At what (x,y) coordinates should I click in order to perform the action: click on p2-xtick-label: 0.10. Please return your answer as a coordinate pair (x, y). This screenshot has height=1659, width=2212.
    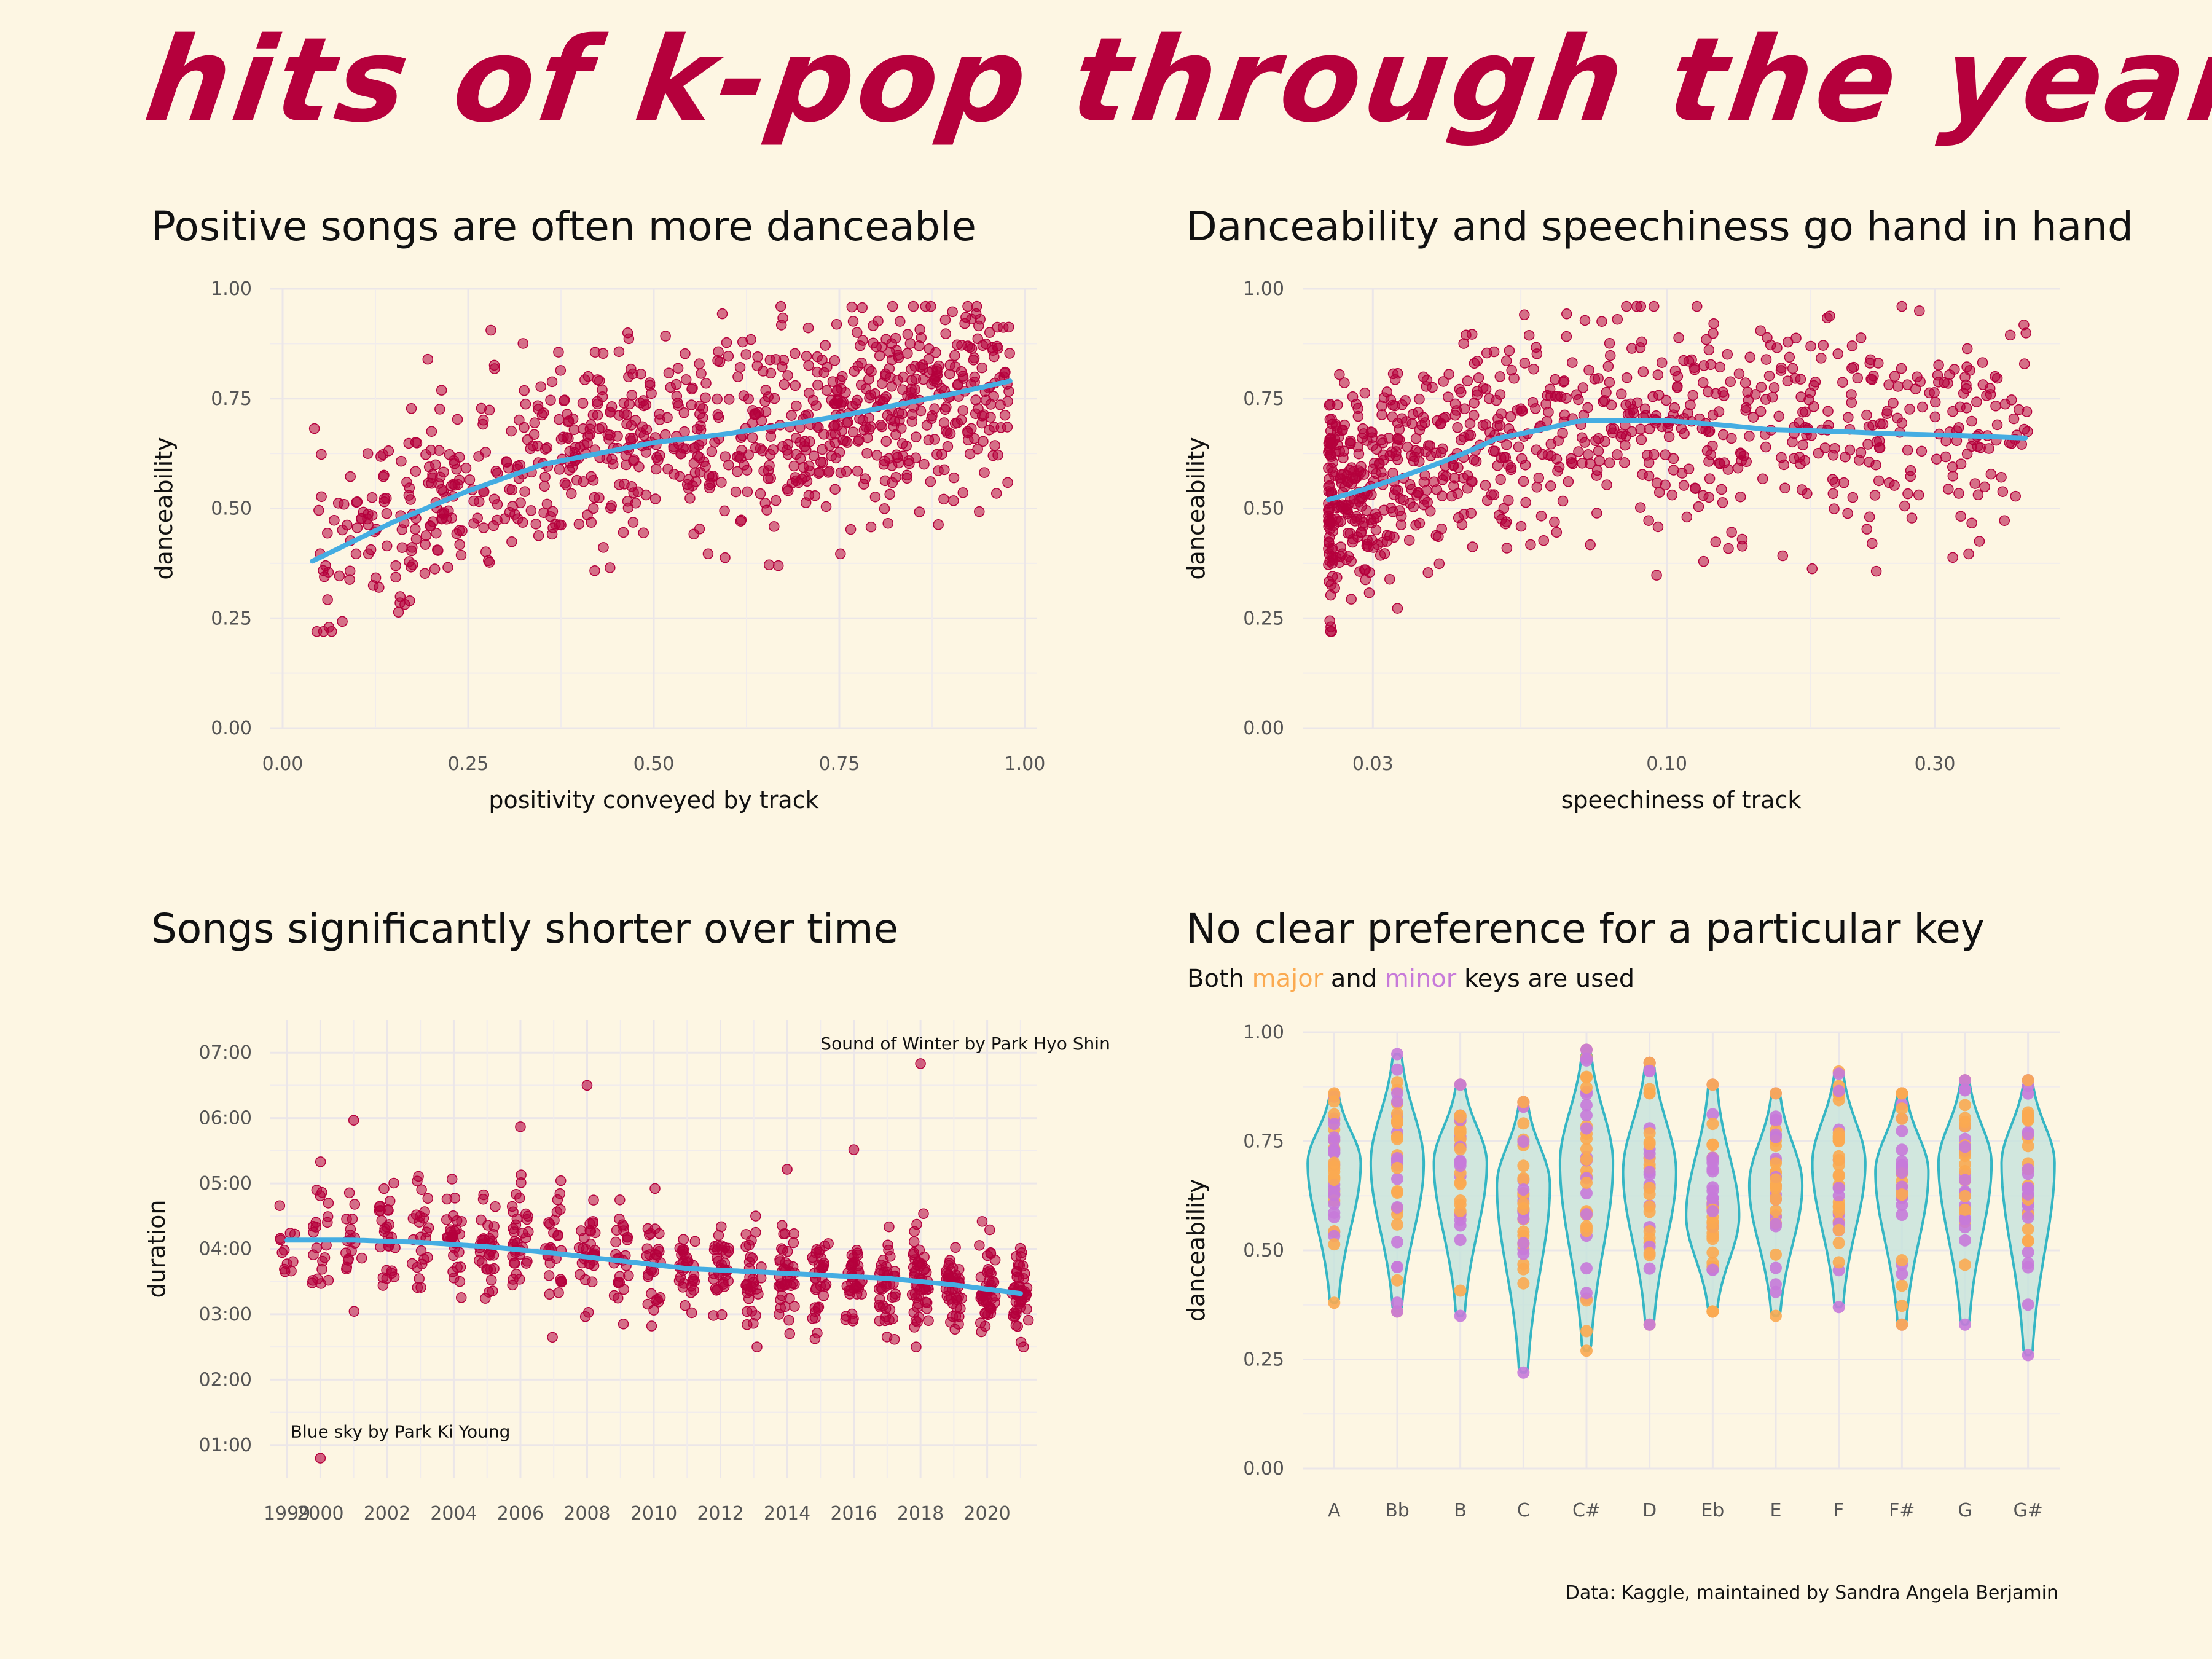
    Looking at the image, I should click on (1666, 764).